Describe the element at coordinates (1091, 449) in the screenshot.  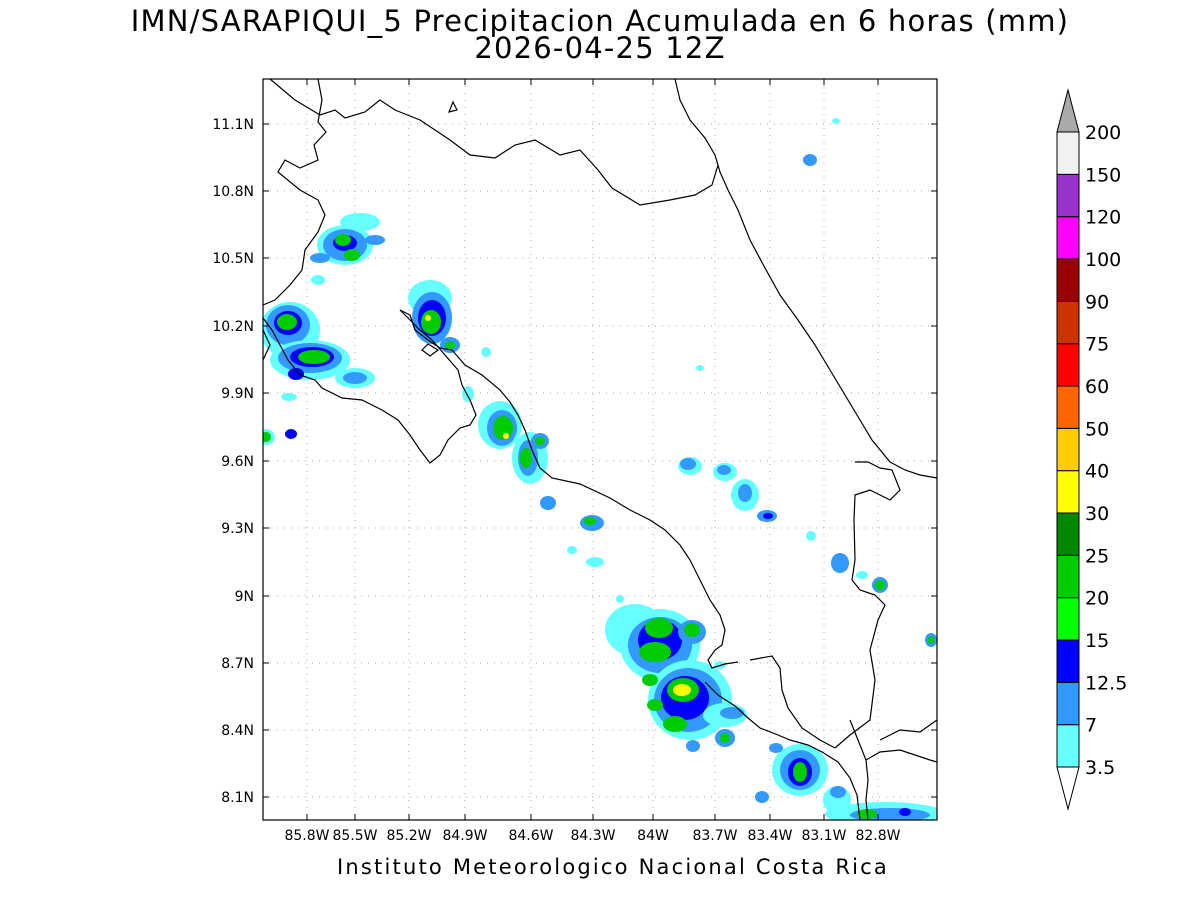
I see `precipitation-color-legend: 3.5 7 12.5 15 20 25 30 40 50 60 75 90 100 120 150 200` at that location.